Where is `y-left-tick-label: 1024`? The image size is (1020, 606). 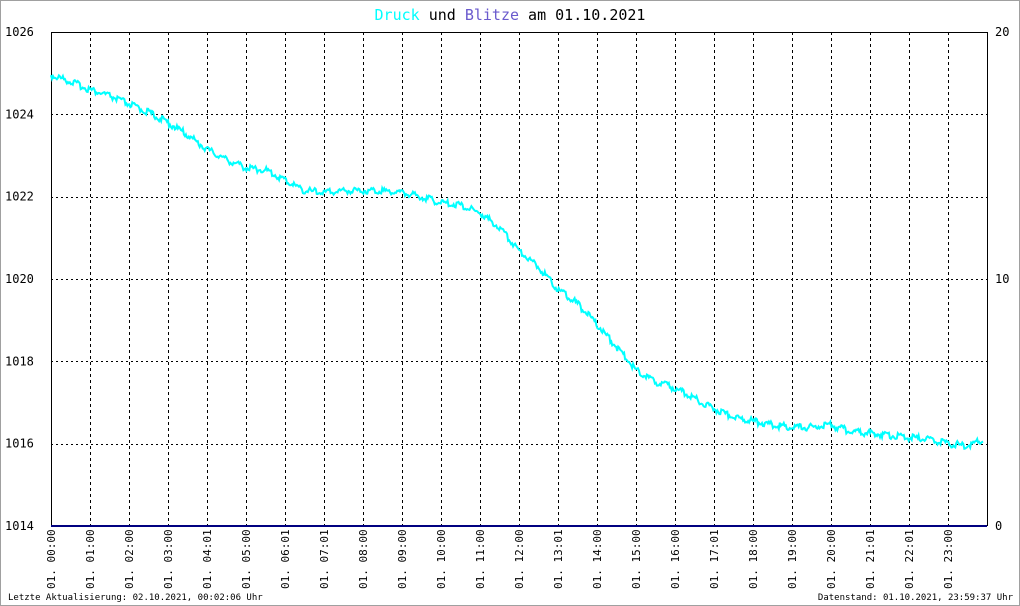 y-left-tick-label: 1024 is located at coordinates (19, 114).